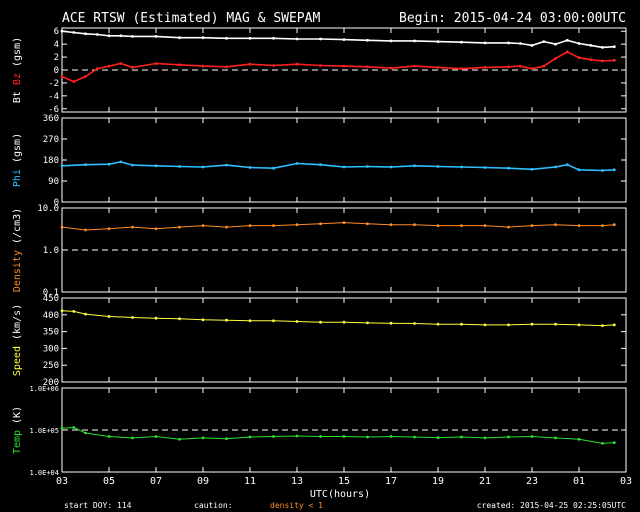  I want to click on y-tick-label: 6, so click(56, 32).